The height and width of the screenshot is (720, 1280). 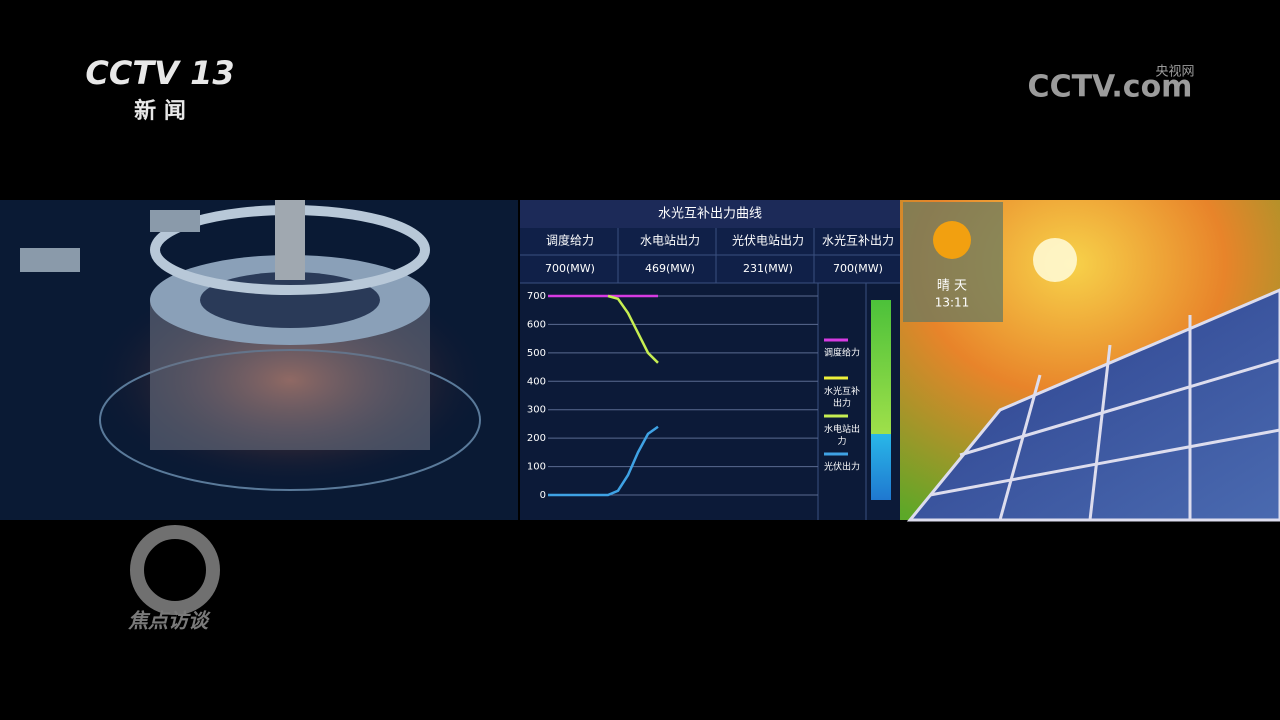 I want to click on channel-name: 新 闻, so click(x=160, y=111).